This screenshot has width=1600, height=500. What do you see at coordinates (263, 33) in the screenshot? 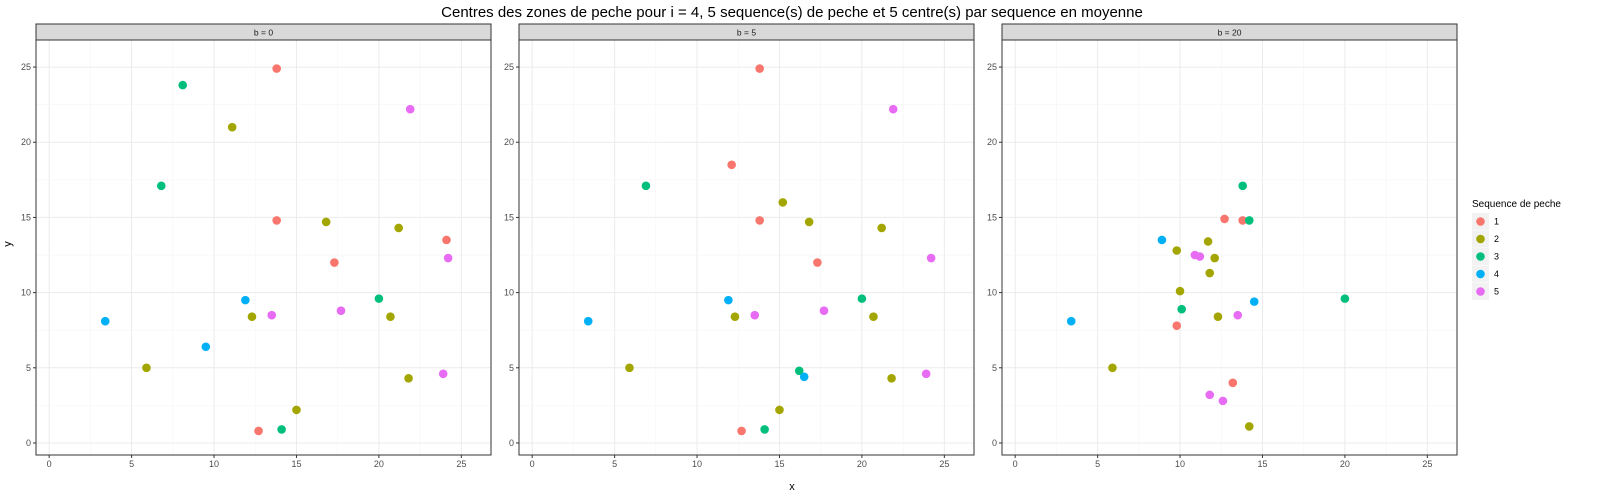
I see `facet-strip-label: b = 0` at bounding box center [263, 33].